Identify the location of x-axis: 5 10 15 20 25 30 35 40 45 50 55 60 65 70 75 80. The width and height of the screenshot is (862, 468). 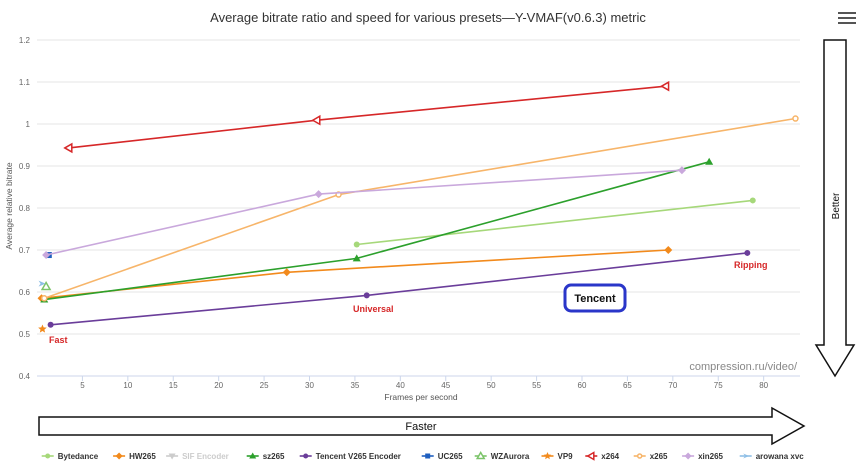
(418, 382).